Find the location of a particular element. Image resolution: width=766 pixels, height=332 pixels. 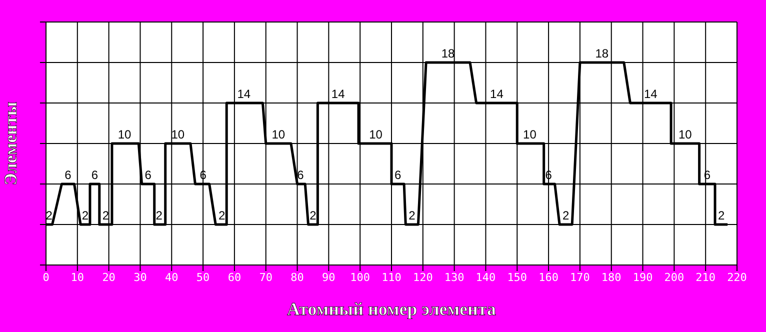

x-tick-label: 50 is located at coordinates (203, 277).